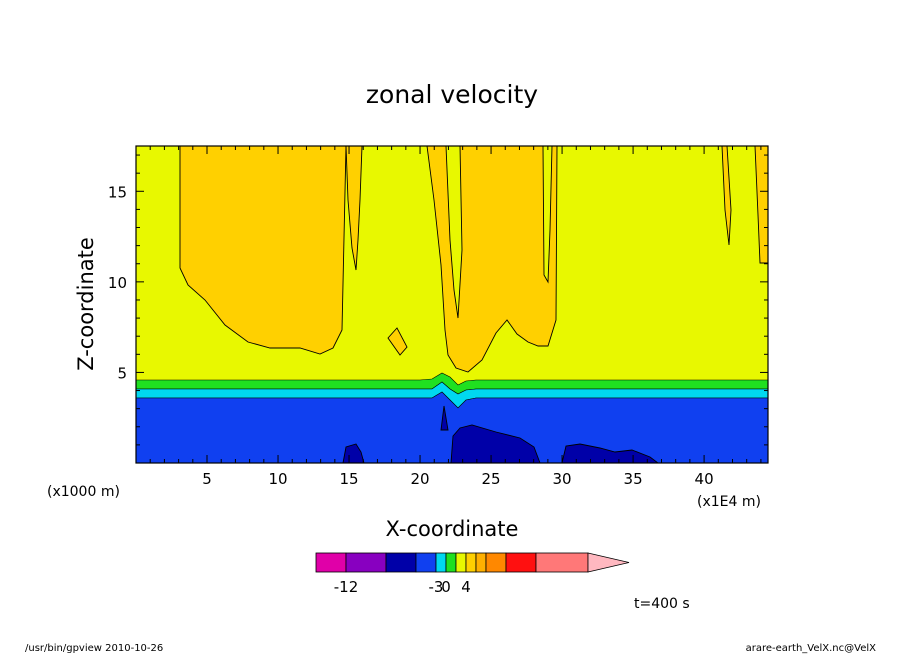 The image size is (904, 654). What do you see at coordinates (662, 604) in the screenshot?
I see `time-annotation: t=400 s` at bounding box center [662, 604].